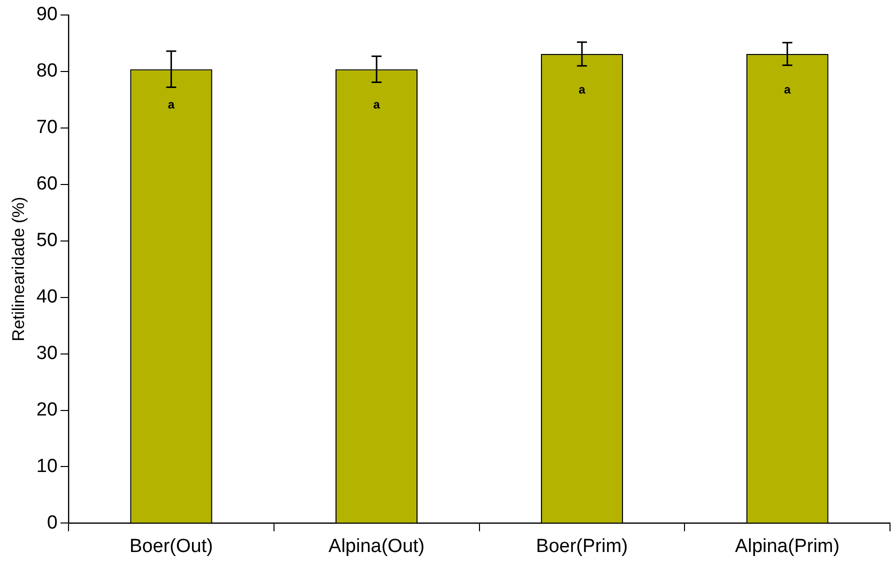  What do you see at coordinates (18, 269) in the screenshot?
I see `y-axis-title: Retilinearidade (%)` at bounding box center [18, 269].